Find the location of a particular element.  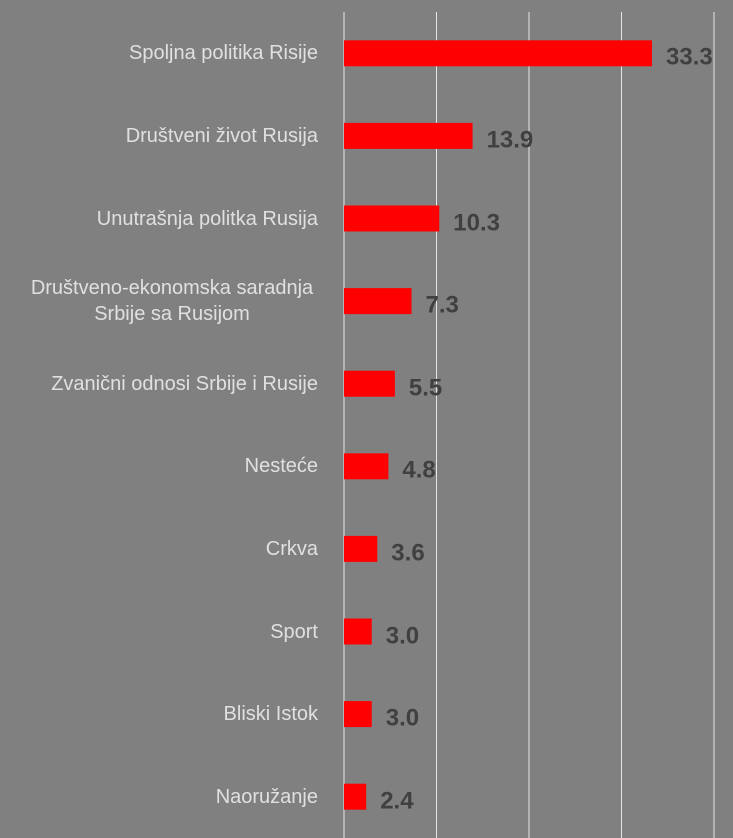

category-label: Spoljna politika Risije is located at coordinates (223, 53).